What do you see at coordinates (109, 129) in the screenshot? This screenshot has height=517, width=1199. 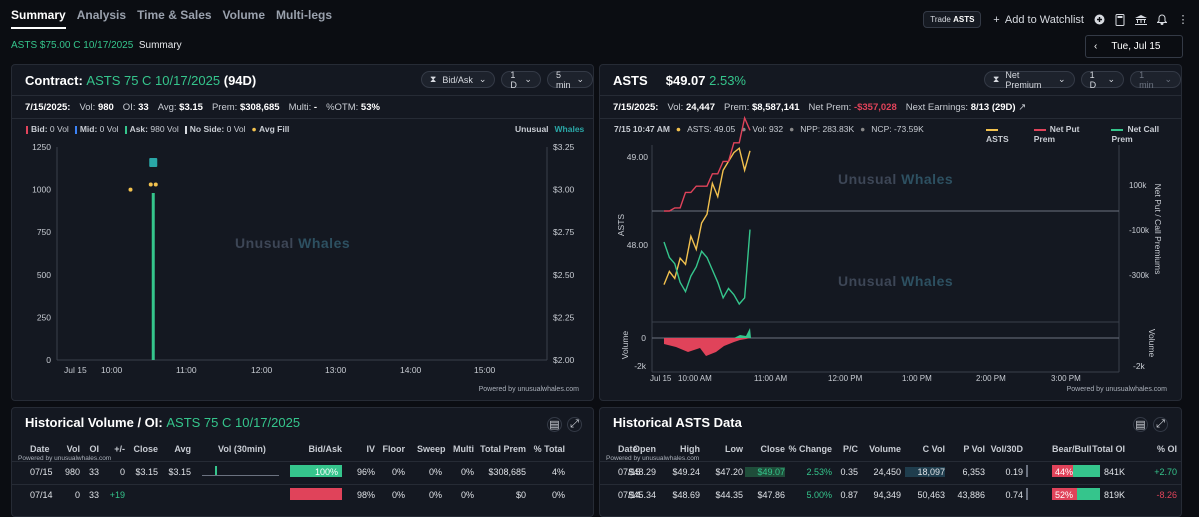 I see `legend-value: 0 Vol` at bounding box center [109, 129].